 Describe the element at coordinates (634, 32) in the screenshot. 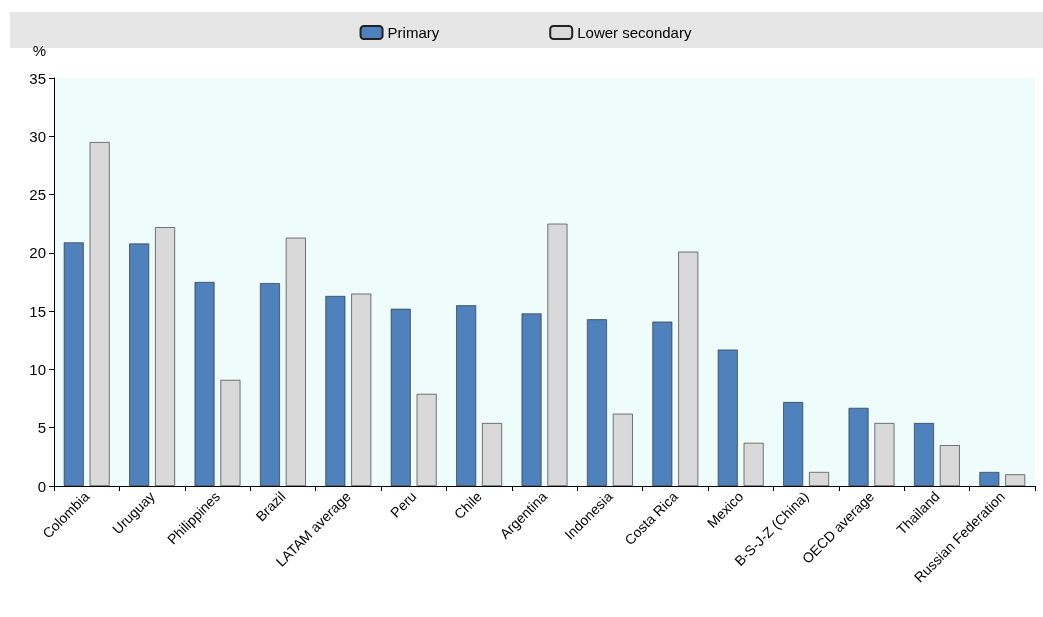

I see `legend-label: Lower secondary` at that location.